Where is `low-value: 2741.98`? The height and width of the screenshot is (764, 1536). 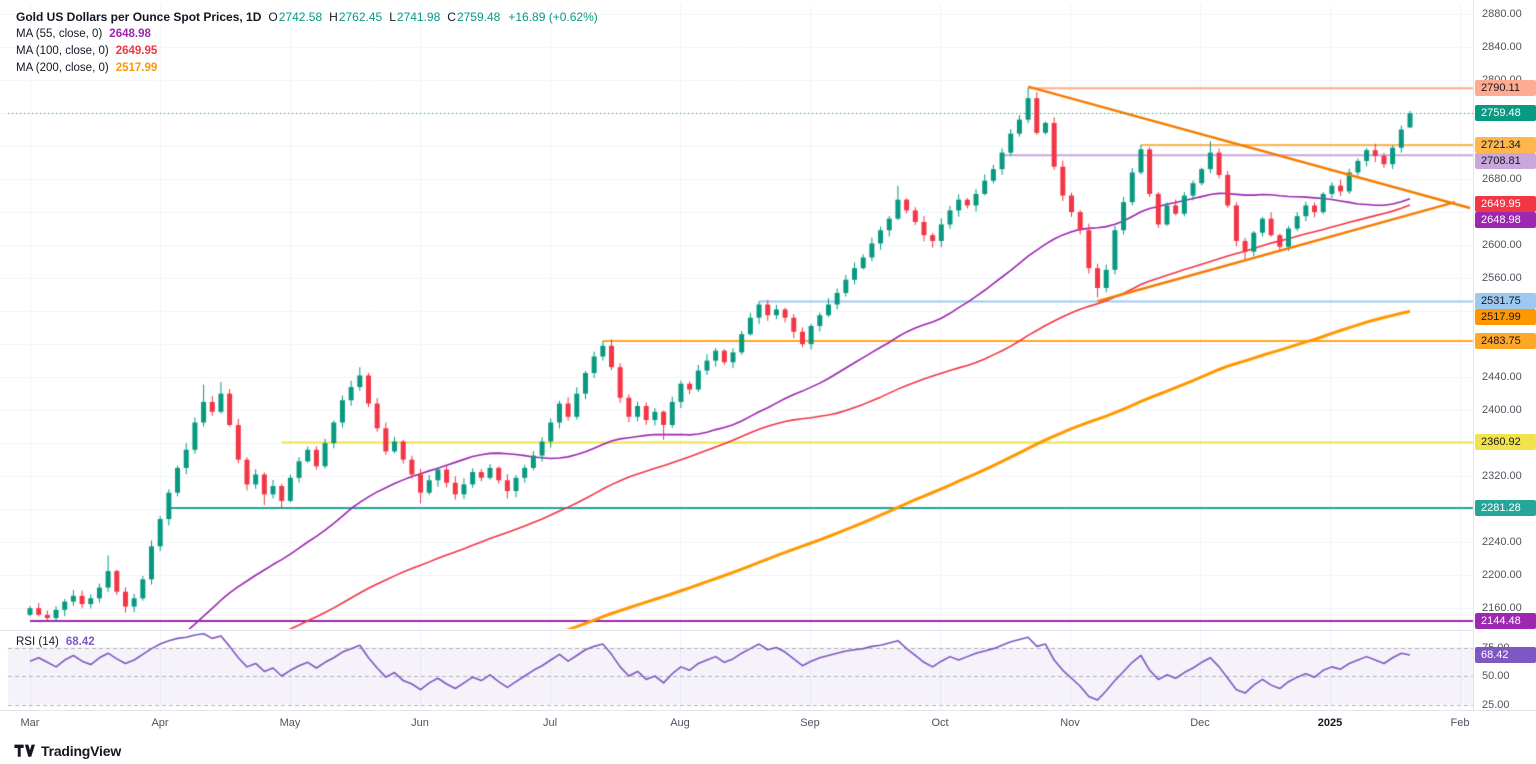
low-value: 2741.98 is located at coordinates (418, 16).